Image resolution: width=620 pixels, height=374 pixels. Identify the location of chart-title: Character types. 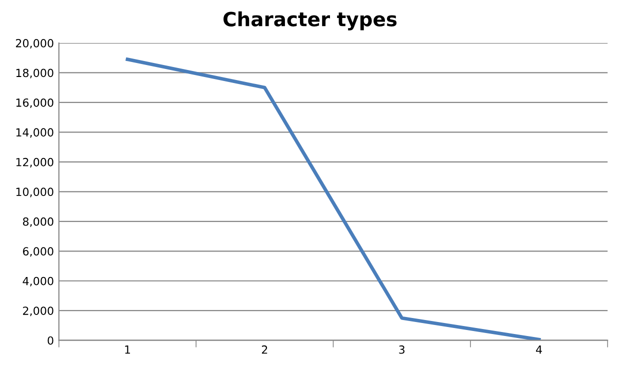
(310, 20).